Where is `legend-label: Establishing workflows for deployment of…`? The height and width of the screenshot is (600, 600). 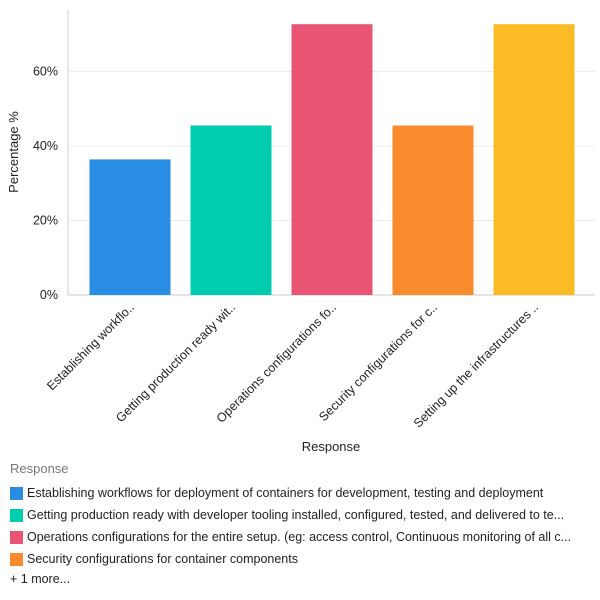 legend-label: Establishing workflows for deployment of… is located at coordinates (285, 493).